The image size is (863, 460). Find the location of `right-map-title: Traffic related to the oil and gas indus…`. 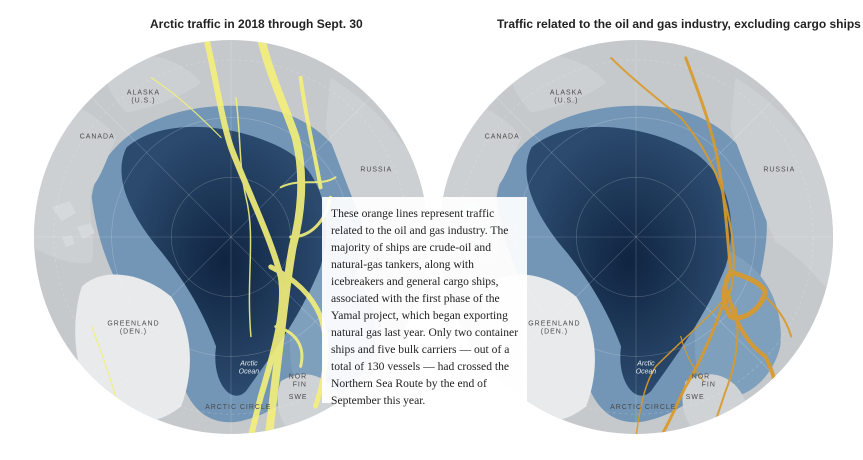

right-map-title: Traffic related to the oil and gas indus… is located at coordinates (679, 24).